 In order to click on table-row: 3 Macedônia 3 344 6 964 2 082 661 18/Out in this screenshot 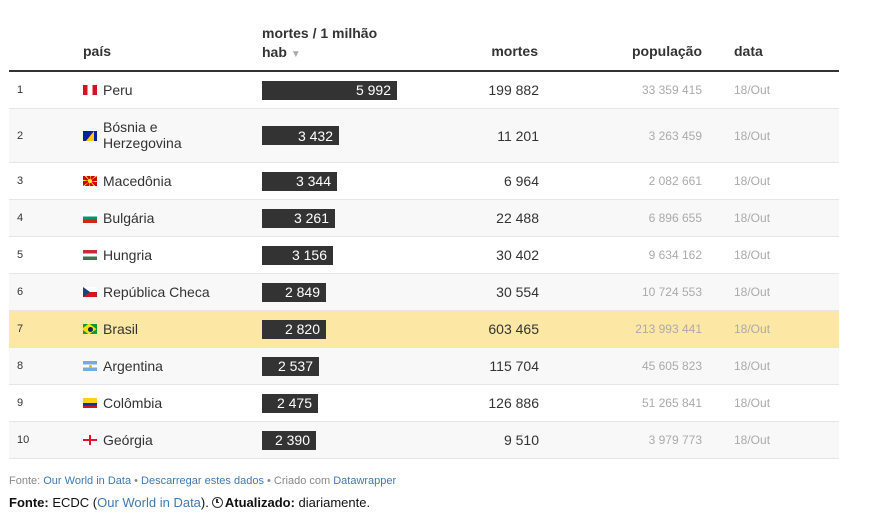, I will do `click(424, 181)`.